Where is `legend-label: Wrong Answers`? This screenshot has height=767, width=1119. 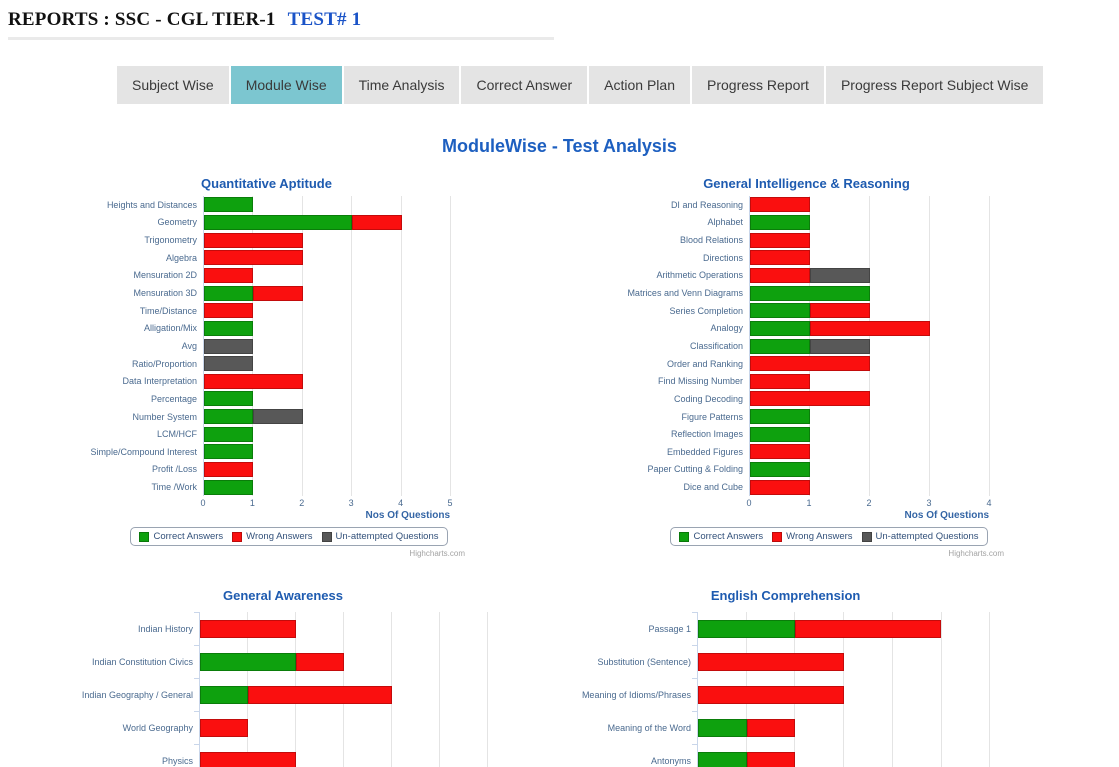 legend-label: Wrong Answers is located at coordinates (279, 537).